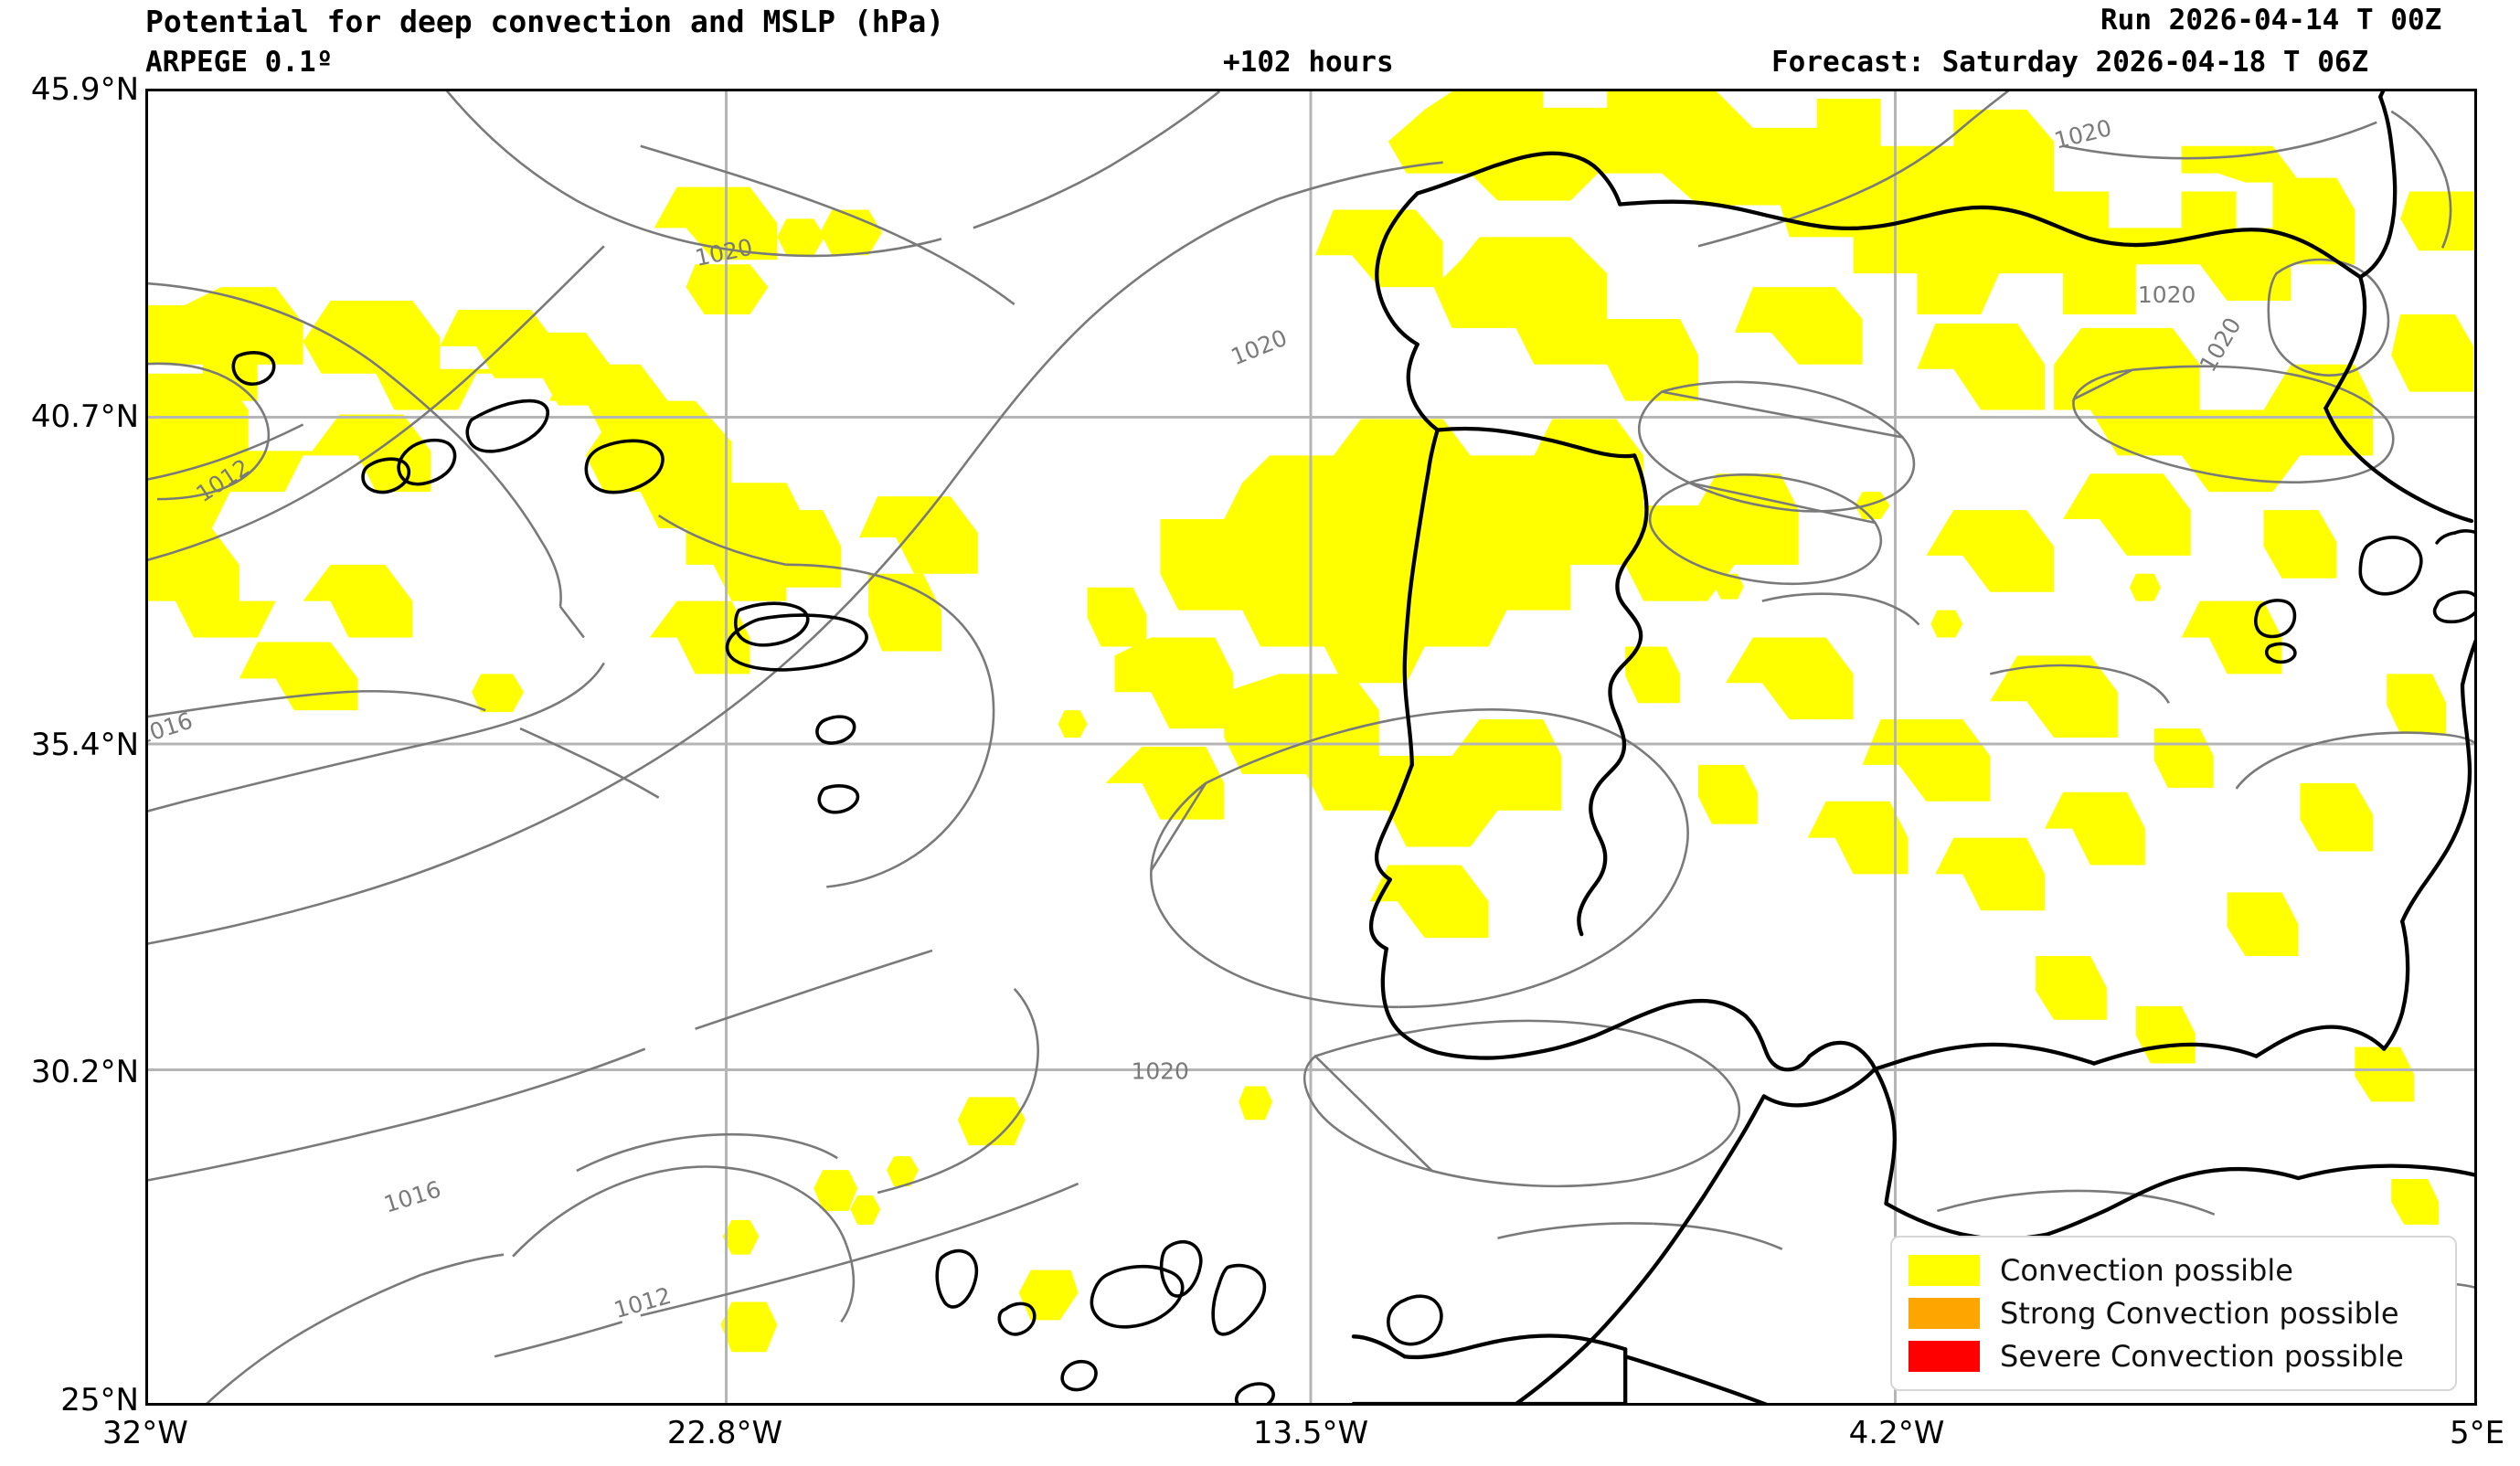  What do you see at coordinates (1671, 1018) in the screenshot?
I see `coast-huelva-cadiz` at bounding box center [1671, 1018].